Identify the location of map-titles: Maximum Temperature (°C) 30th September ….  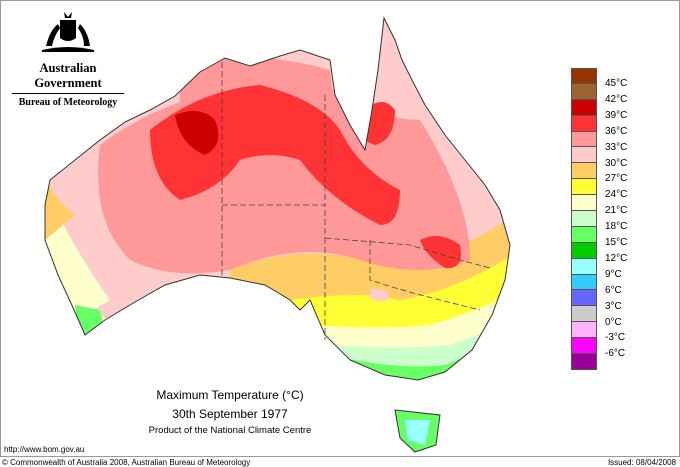
(230, 412).